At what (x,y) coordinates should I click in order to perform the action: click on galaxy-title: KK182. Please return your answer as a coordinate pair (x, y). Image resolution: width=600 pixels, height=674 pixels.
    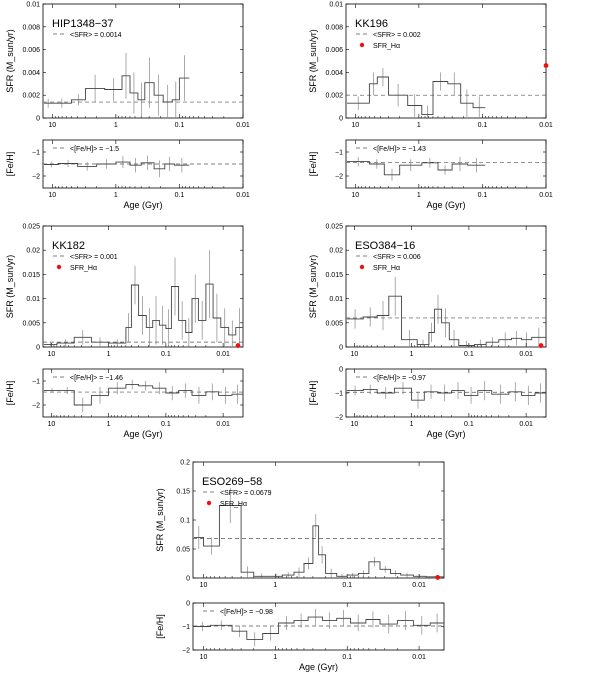
    Looking at the image, I should click on (68, 246).